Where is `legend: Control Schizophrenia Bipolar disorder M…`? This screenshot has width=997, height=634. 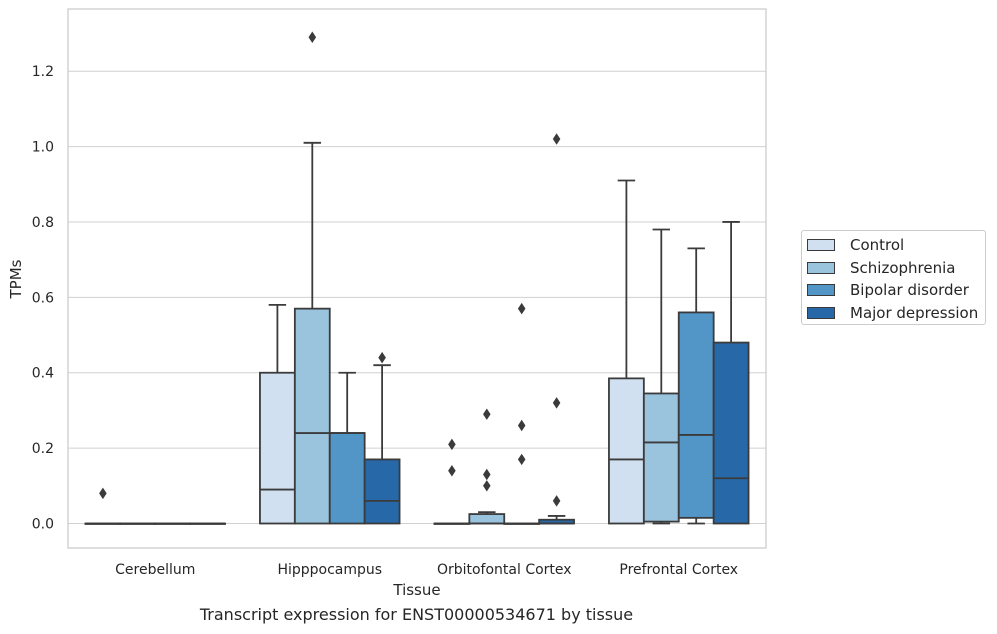 legend: Control Schizophrenia Bipolar disorder M… is located at coordinates (893, 277).